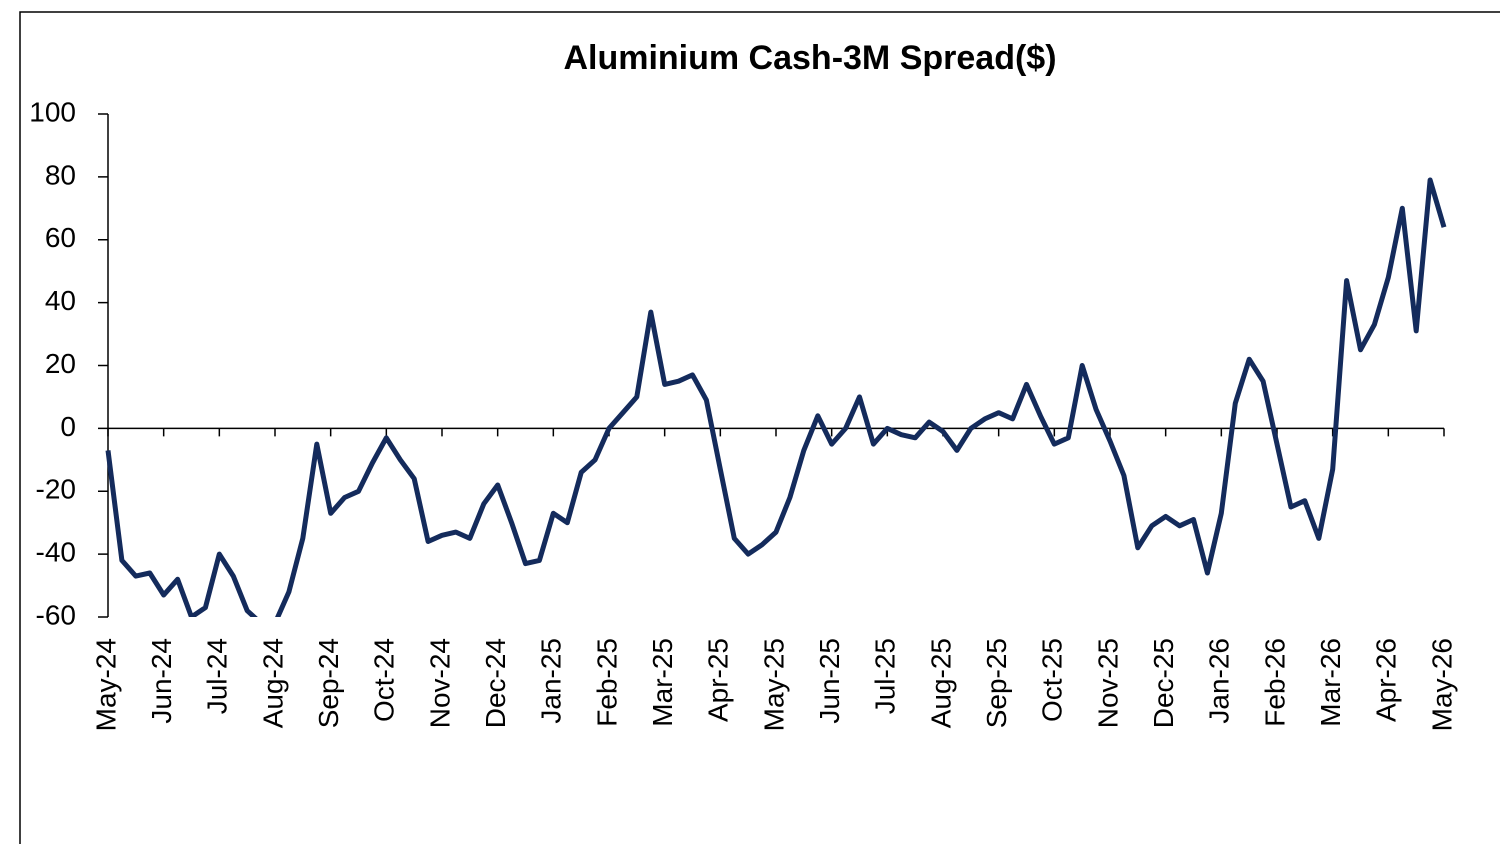 The image size is (1500, 844). Describe the element at coordinates (161, 681) in the screenshot. I see `x-tick-label: Jun-24` at that location.